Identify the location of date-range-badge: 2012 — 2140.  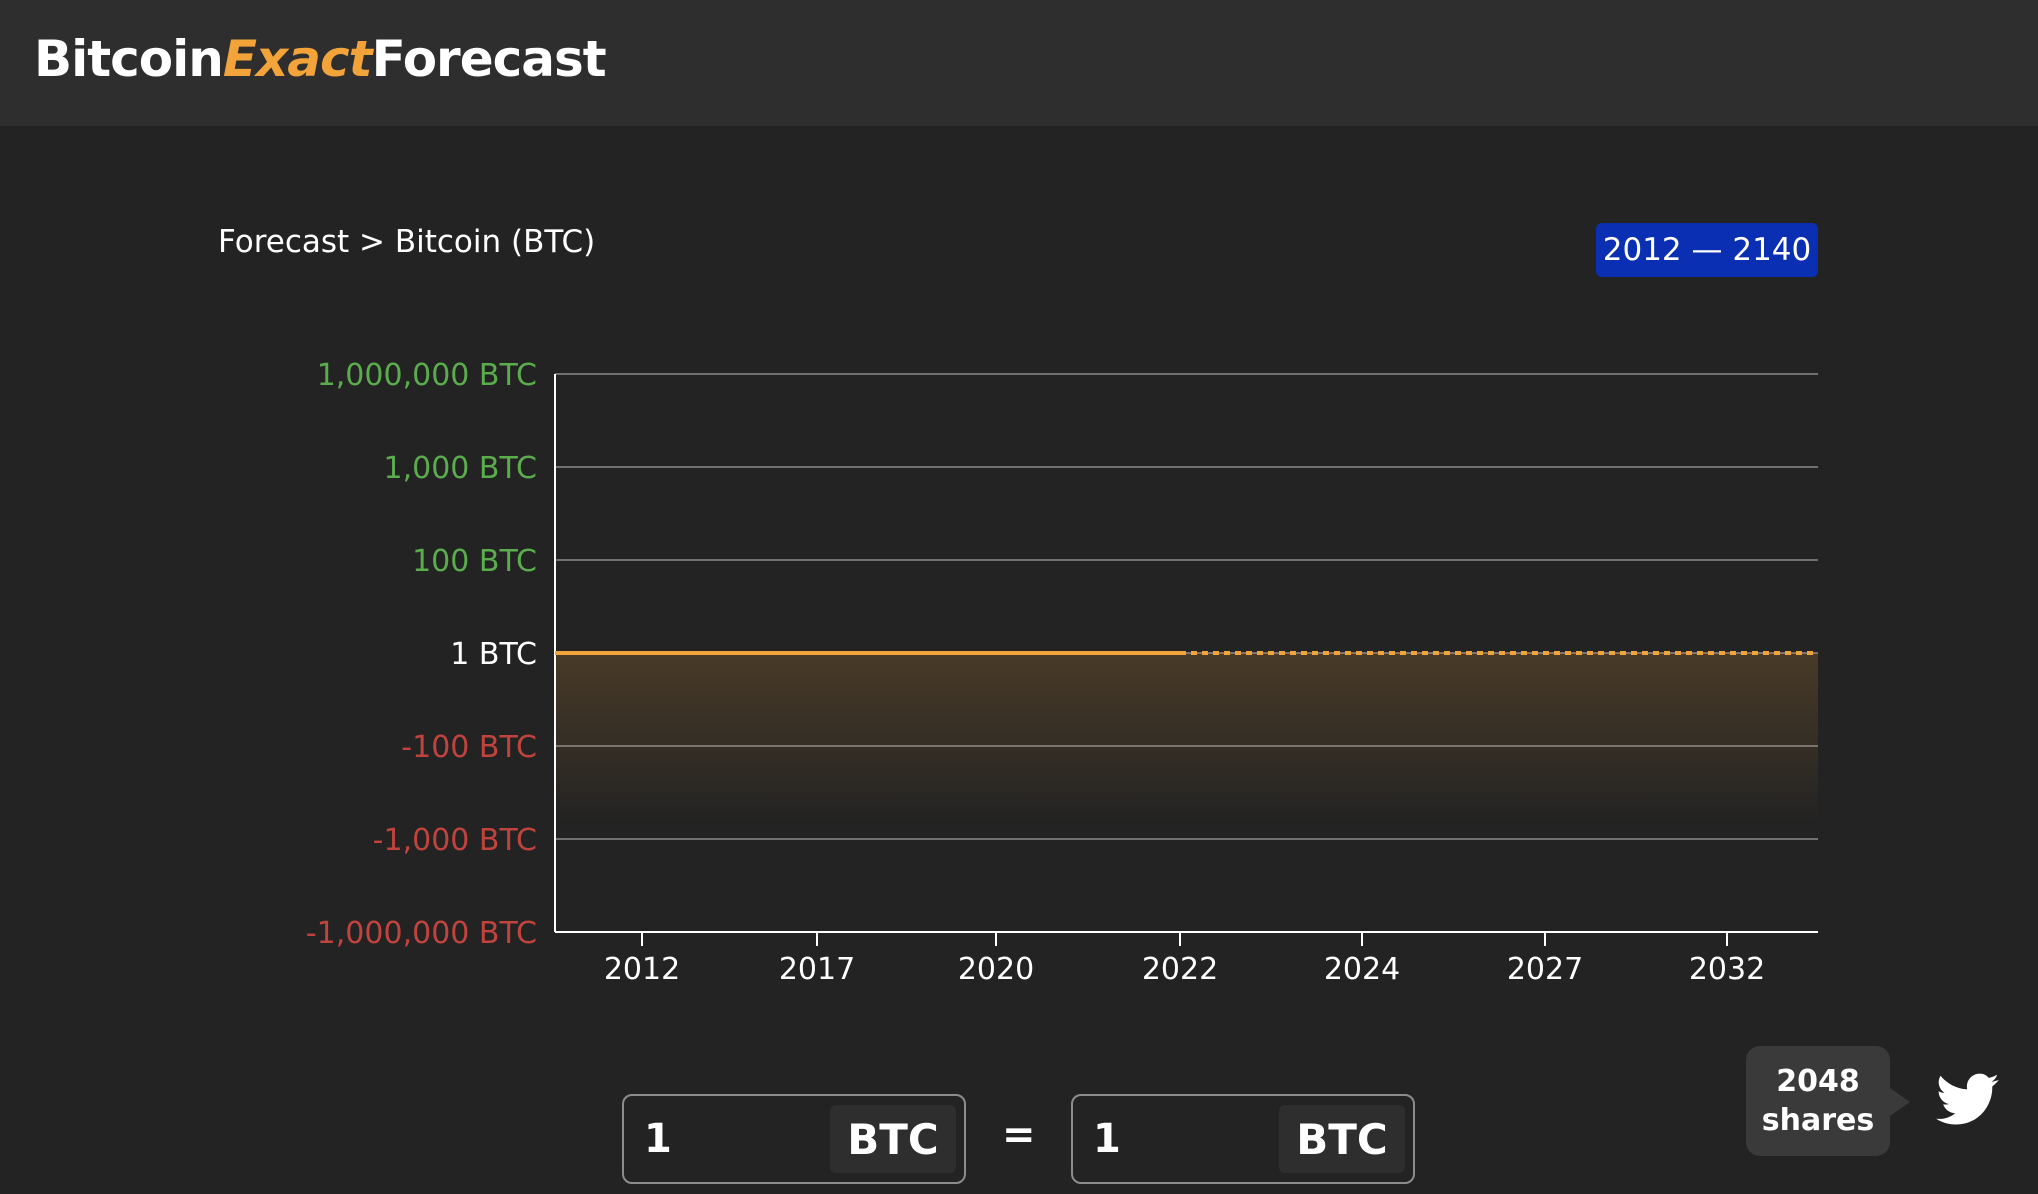
(1707, 250).